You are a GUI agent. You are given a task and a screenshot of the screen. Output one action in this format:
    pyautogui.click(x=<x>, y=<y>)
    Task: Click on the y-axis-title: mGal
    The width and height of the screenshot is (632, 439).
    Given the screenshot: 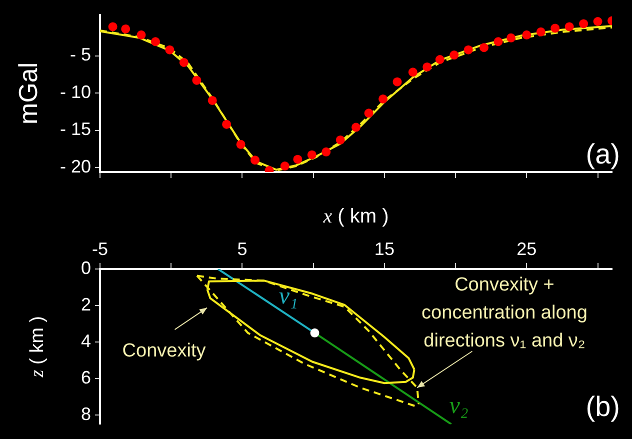 What is the action you would take?
    pyautogui.click(x=28, y=93)
    